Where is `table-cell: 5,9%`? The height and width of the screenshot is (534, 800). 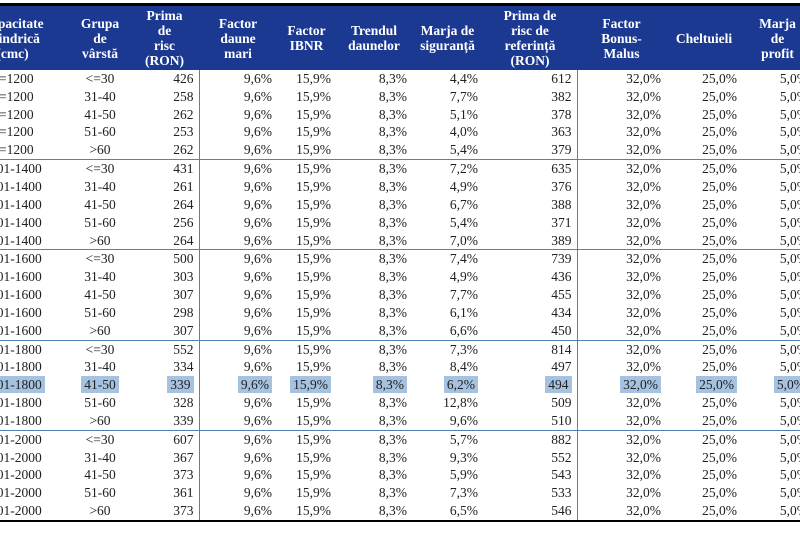 table-cell: 5,9% is located at coordinates (447, 476).